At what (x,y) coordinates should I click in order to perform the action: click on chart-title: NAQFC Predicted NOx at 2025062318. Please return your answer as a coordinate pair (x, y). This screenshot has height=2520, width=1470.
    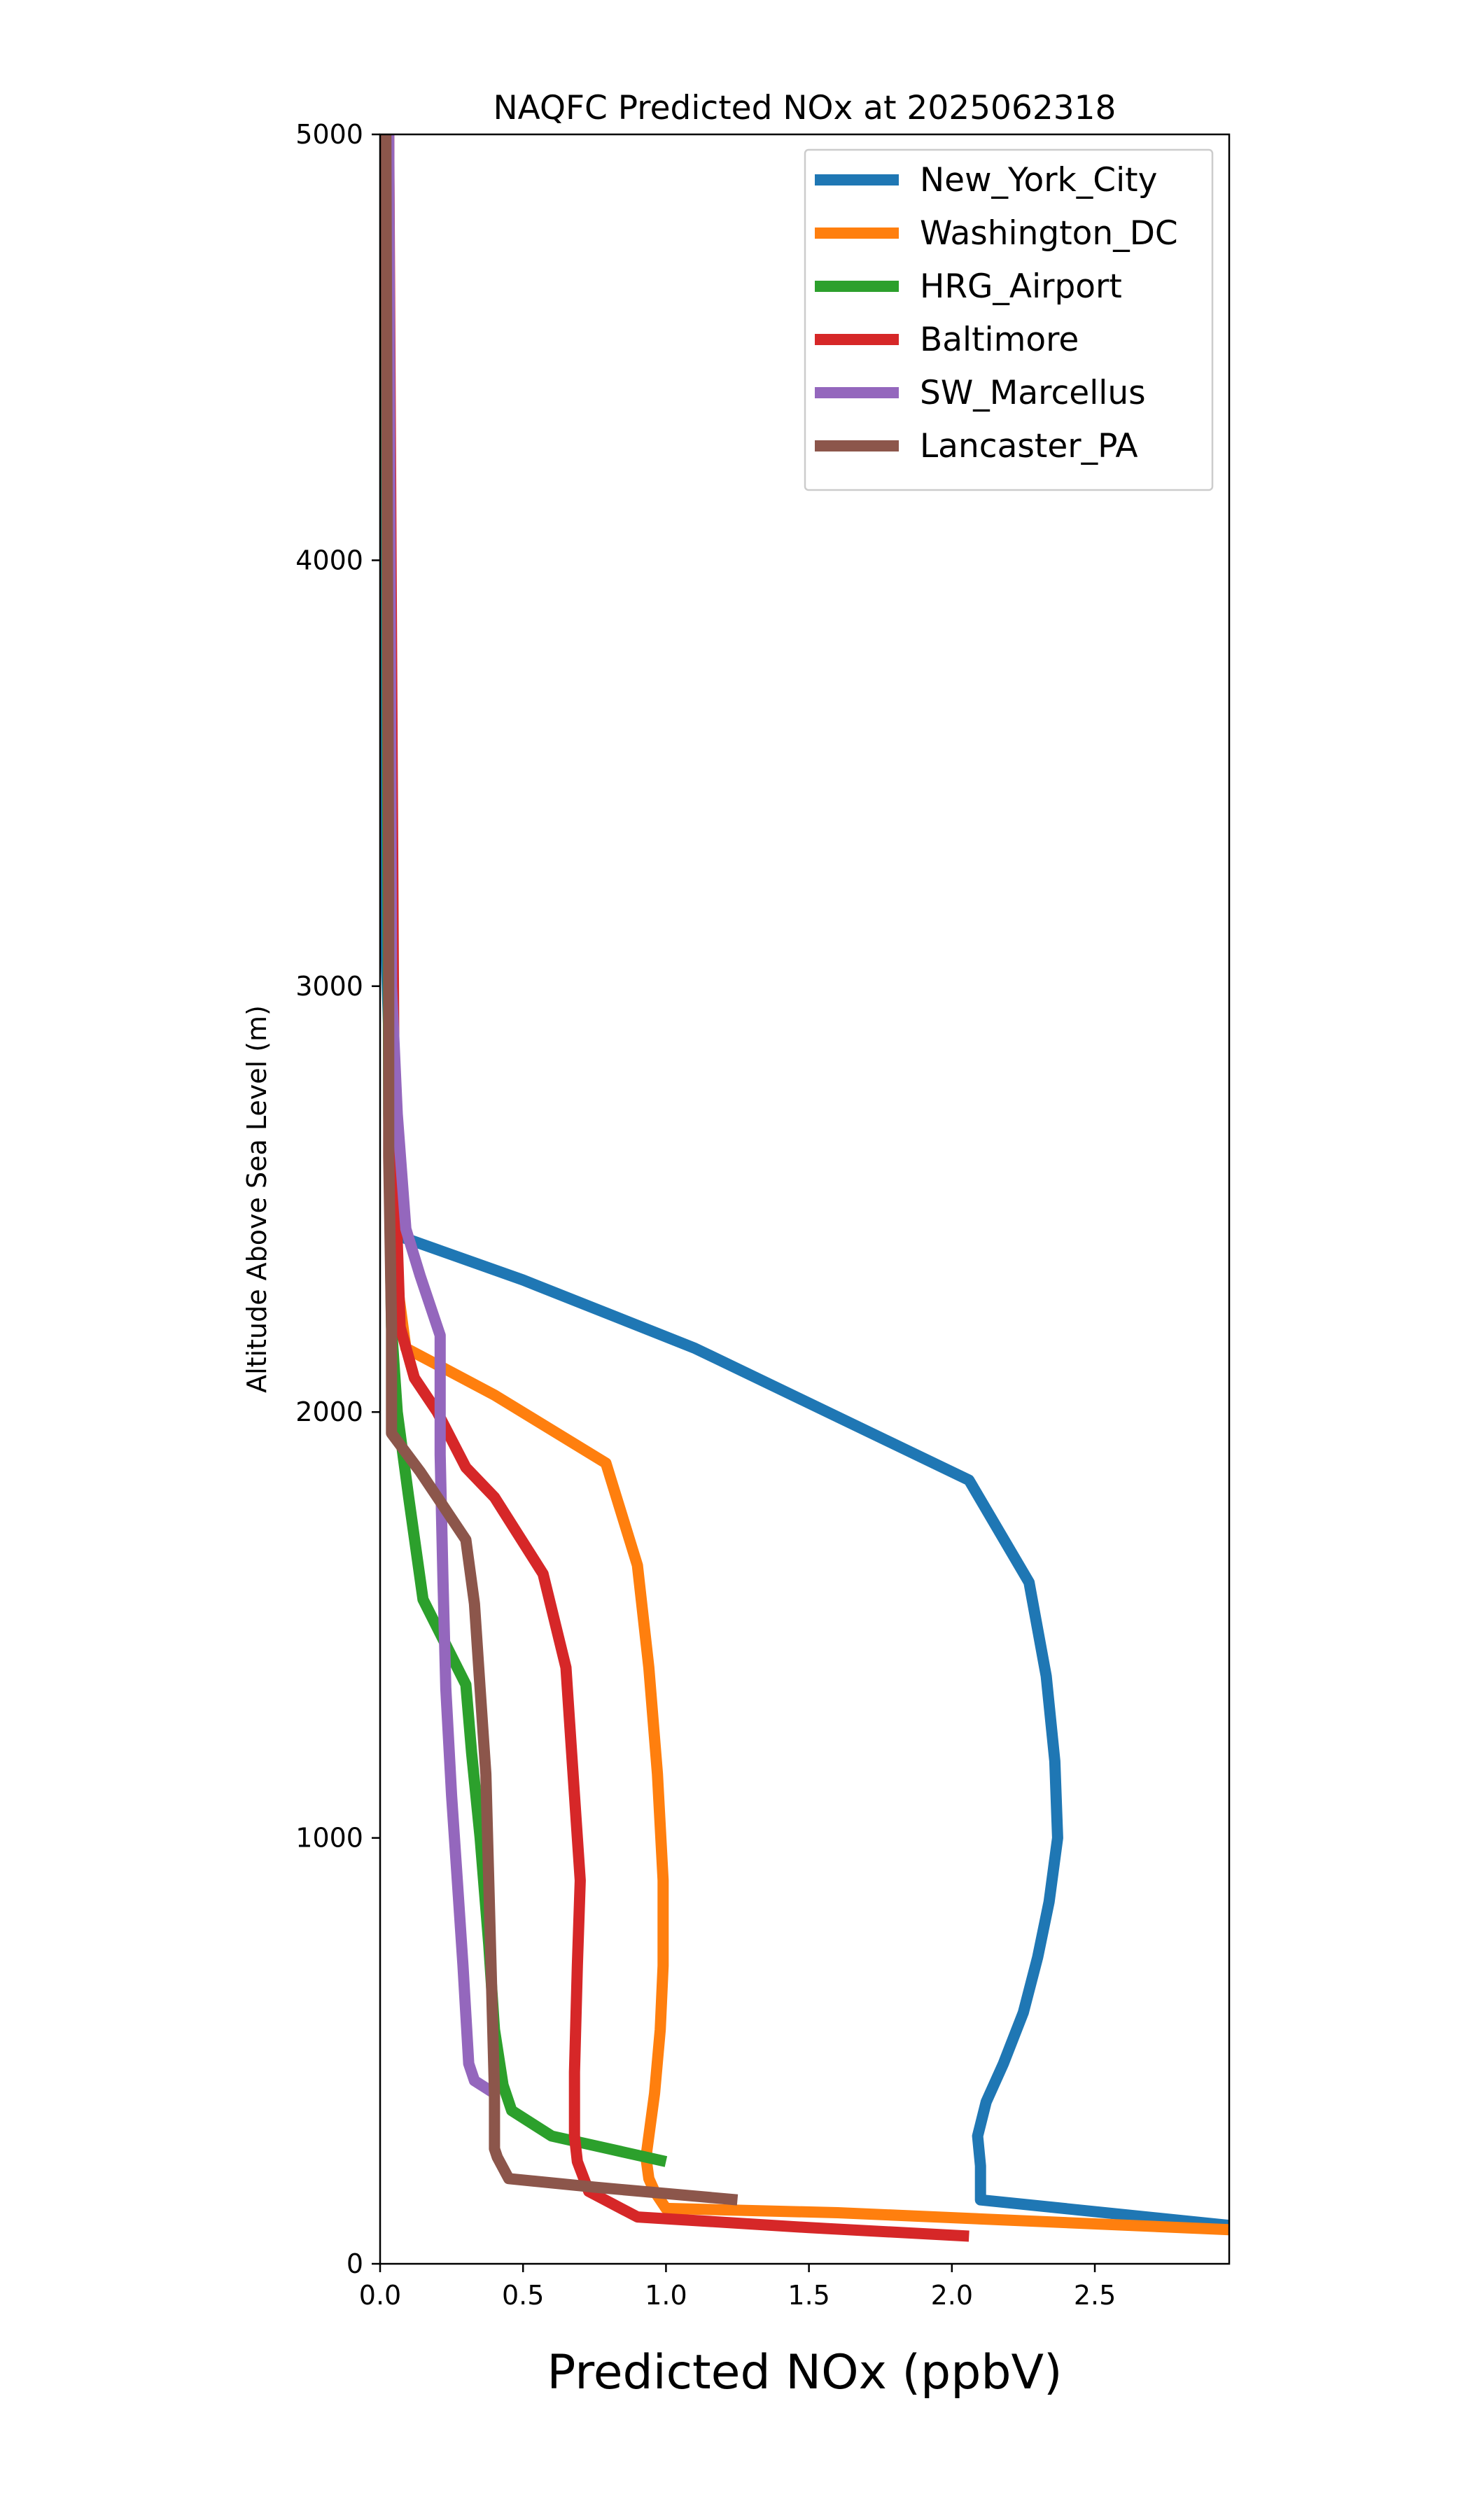
    Looking at the image, I should click on (804, 108).